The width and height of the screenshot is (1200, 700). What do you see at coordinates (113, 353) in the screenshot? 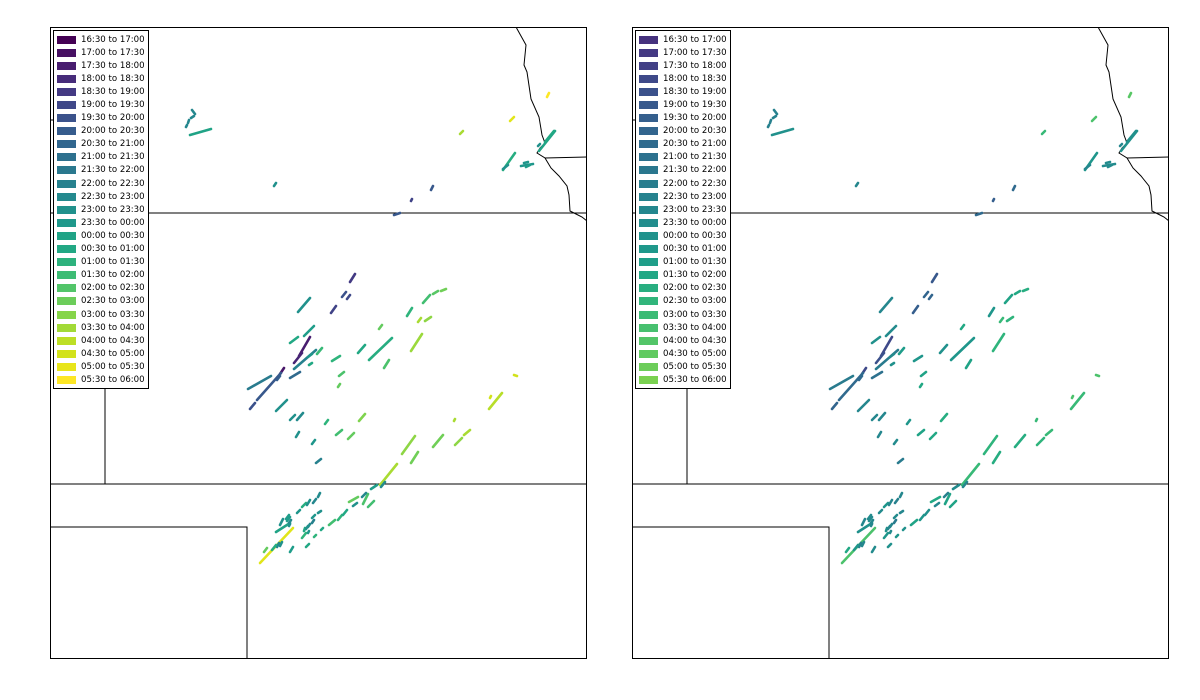
I see `legend-label: 04:30 to 05:00` at bounding box center [113, 353].